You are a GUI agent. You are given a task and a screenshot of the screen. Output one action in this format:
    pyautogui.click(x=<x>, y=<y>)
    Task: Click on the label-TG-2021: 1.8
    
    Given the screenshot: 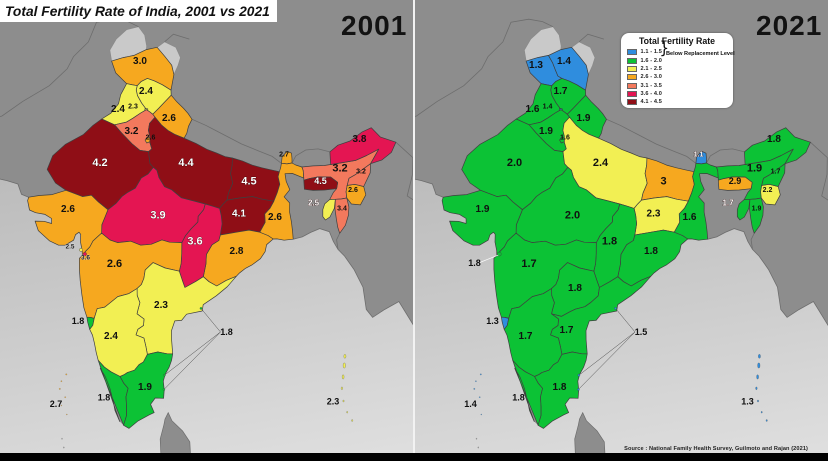 What is the action you would take?
    pyautogui.click(x=575, y=288)
    